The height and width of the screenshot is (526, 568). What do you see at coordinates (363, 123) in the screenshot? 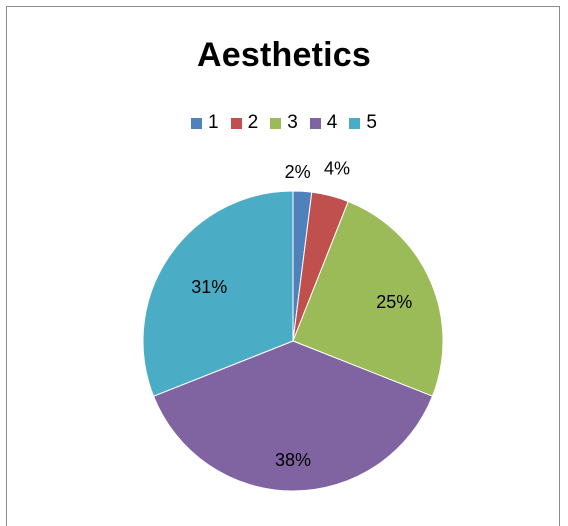
I see `legend-item-5: 5` at bounding box center [363, 123].